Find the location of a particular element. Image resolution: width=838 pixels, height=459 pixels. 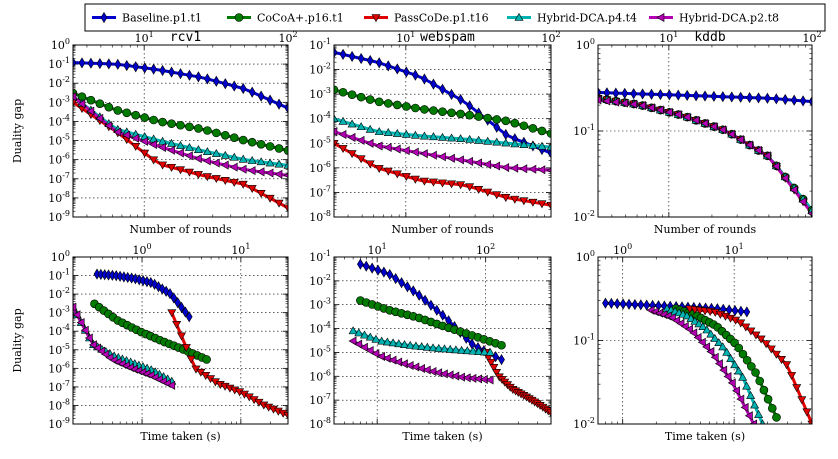

ytick-label-4-2: 10⁻⁶ is located at coordinates (320, 375).